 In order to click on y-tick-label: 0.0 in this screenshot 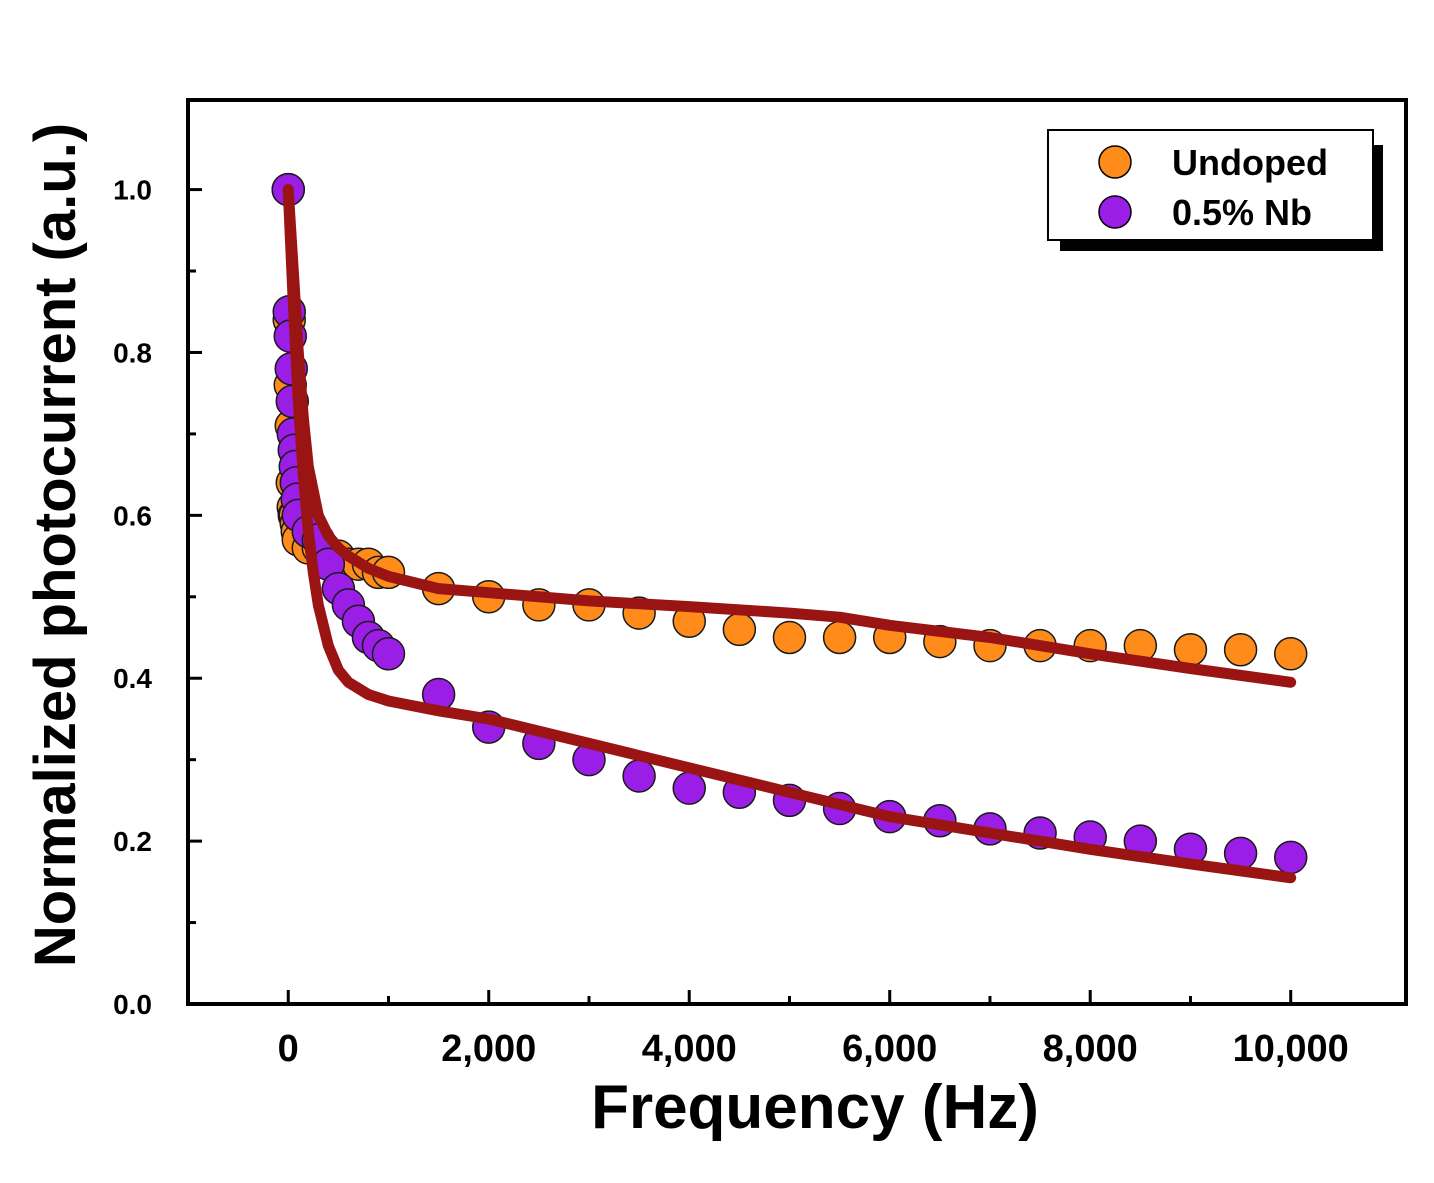, I will do `click(132, 1004)`.